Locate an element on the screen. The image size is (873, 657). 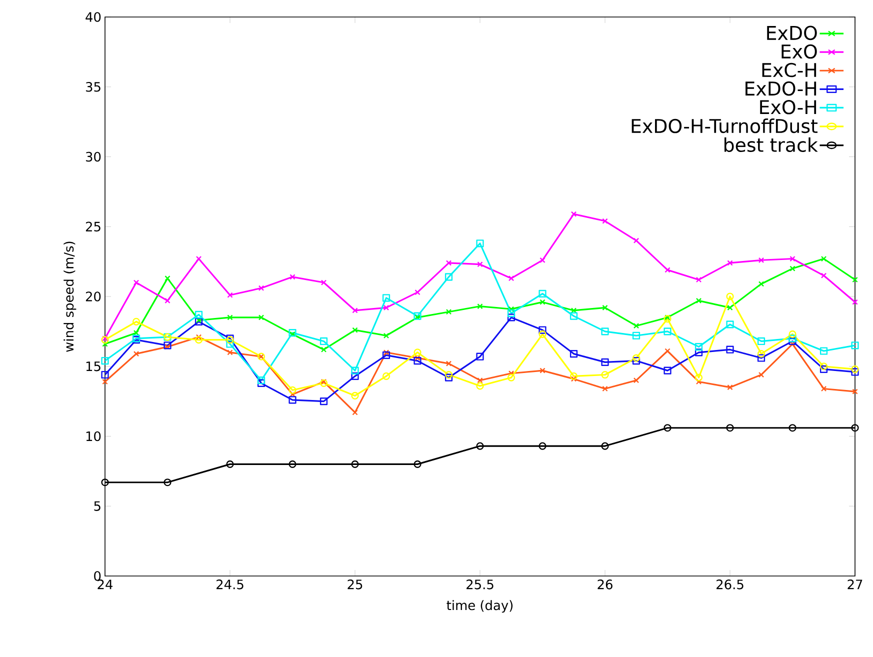
y-tick-label: 25 is located at coordinates (93, 227).